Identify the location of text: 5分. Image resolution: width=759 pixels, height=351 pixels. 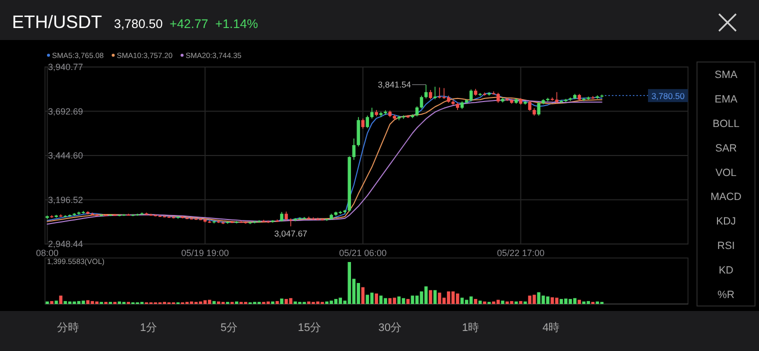
(229, 328).